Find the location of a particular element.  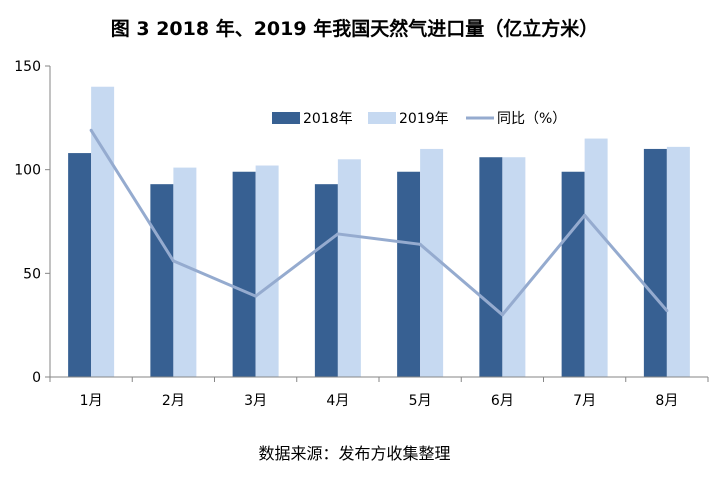

bar-2018年-4月 is located at coordinates (326, 280).